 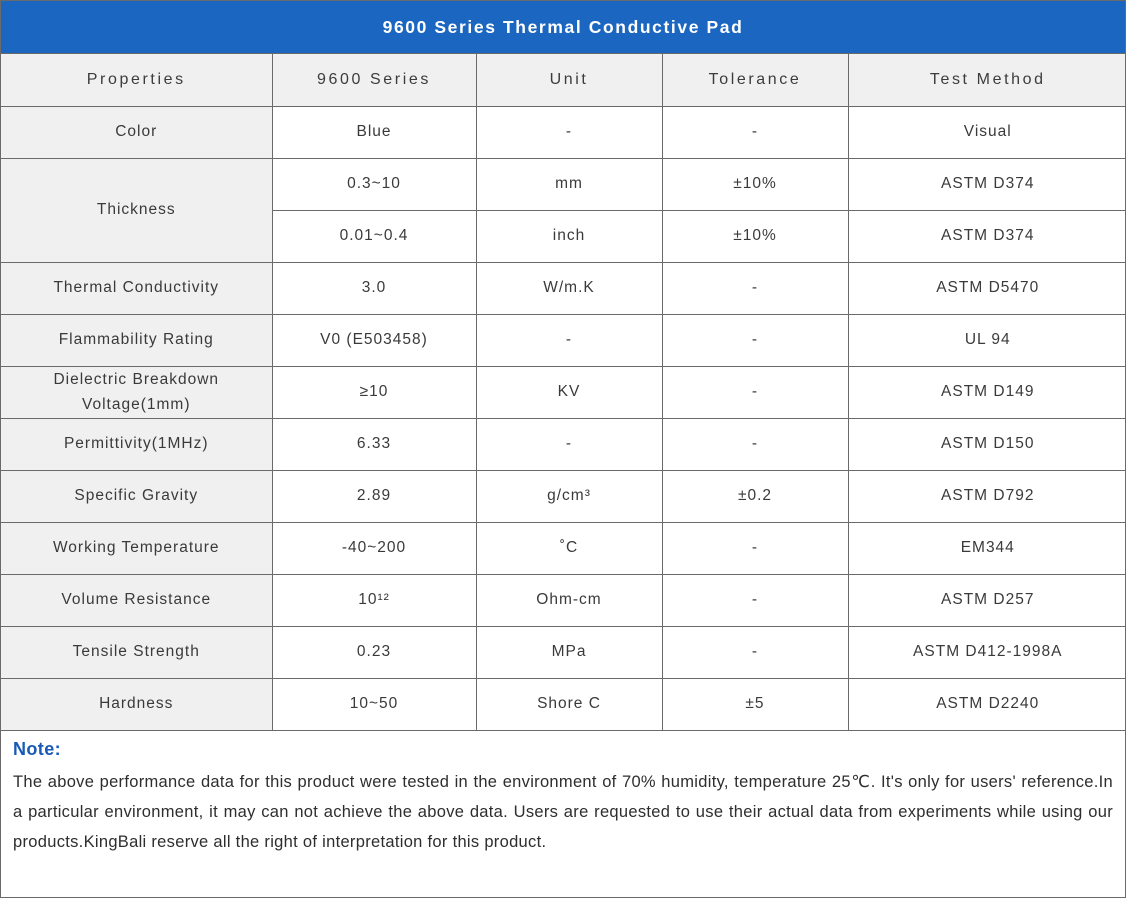 What do you see at coordinates (374, 288) in the screenshot?
I see `value-cell: 3.0` at bounding box center [374, 288].